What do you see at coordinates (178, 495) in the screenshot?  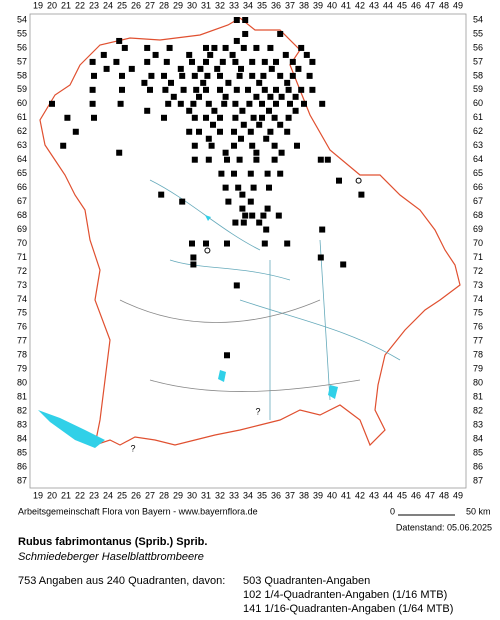 I see `column-label: 29` at bounding box center [178, 495].